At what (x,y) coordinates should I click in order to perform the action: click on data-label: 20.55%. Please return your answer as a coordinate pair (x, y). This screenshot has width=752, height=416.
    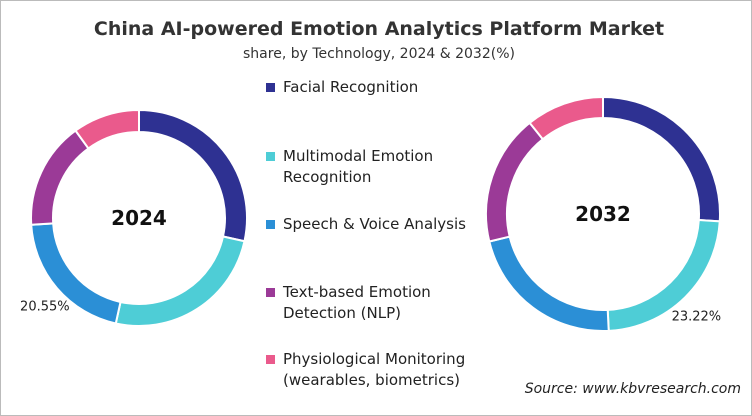
    Looking at the image, I should click on (45, 307).